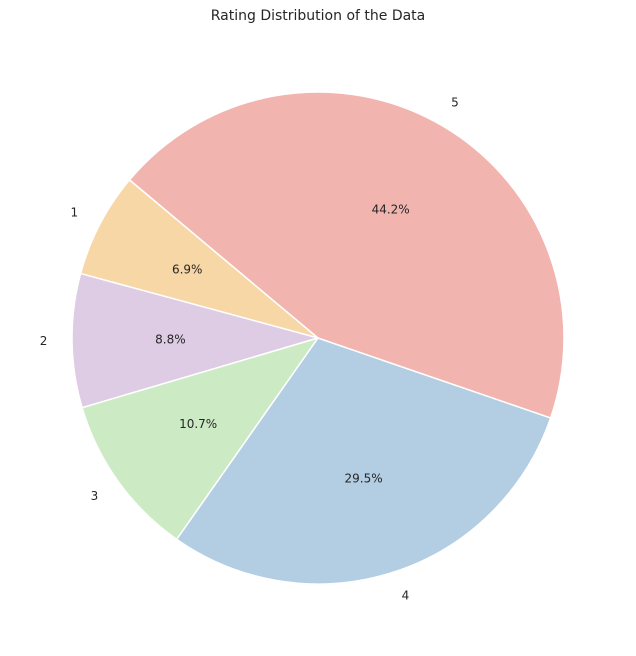 Image resolution: width=636 pixels, height=656 pixels. I want to click on pie-category-label-5: 5, so click(455, 102).